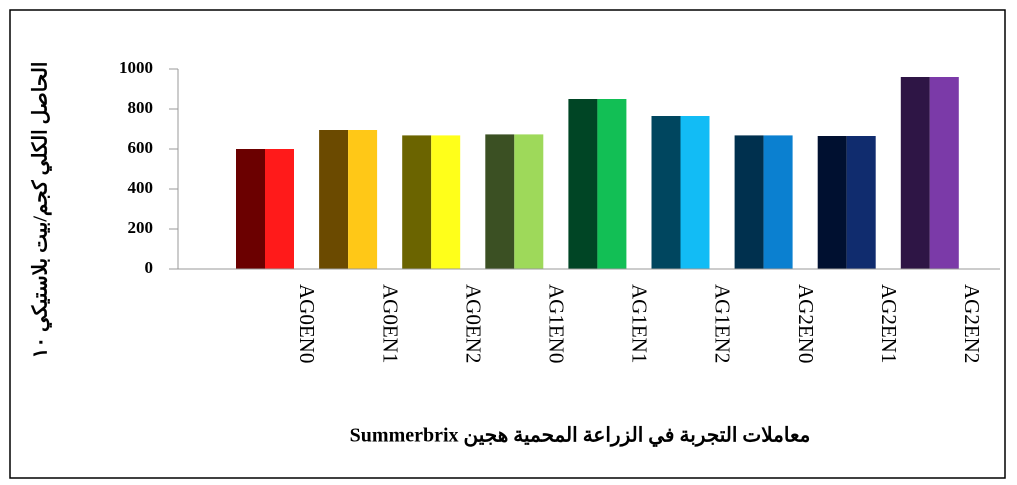  I want to click on y-tick-label: 600, so click(141, 147).